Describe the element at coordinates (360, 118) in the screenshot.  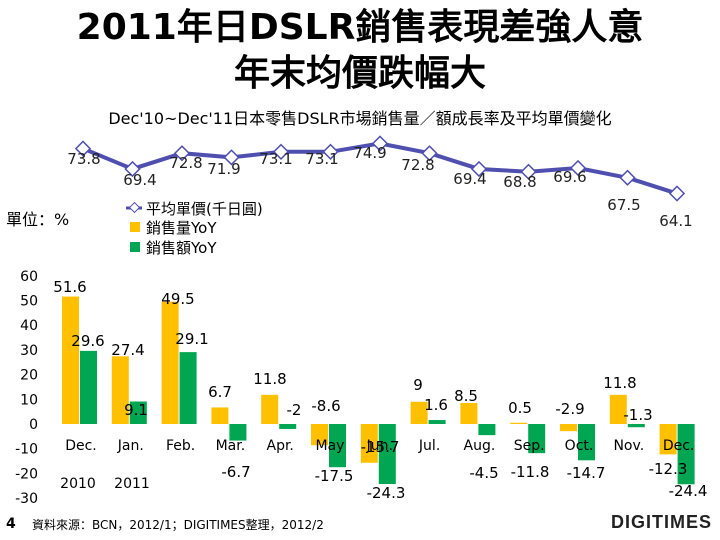
I see `chart-subtitle: Dec'10~Dec'11日本零售DSLR市場銷售量／額成長率及平均單價變化` at that location.